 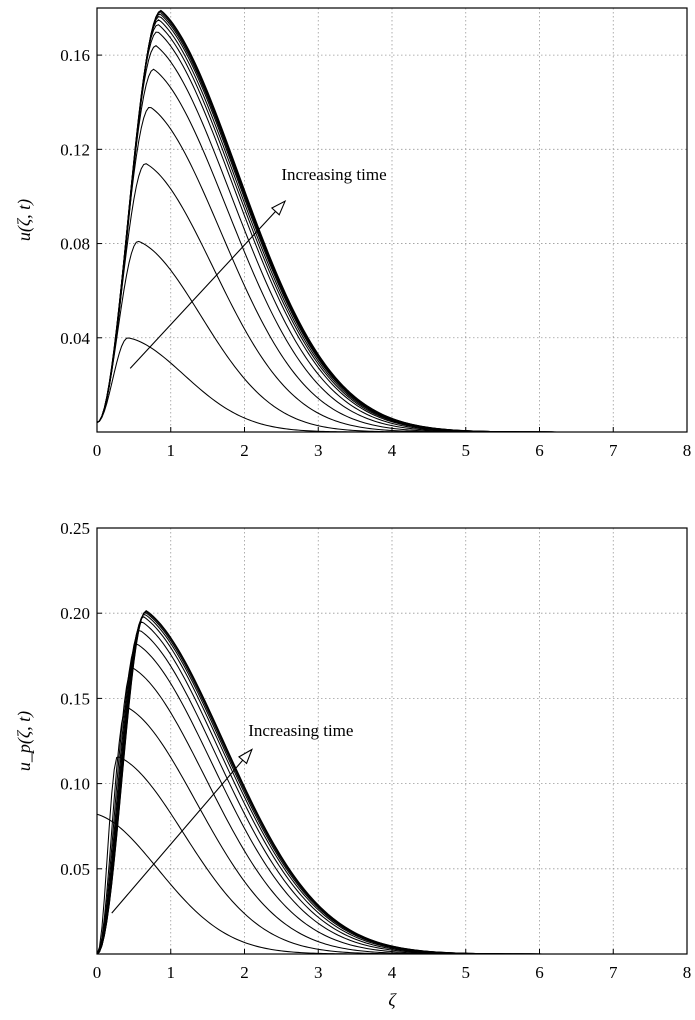 I want to click on y-tick-label: 0.12, so click(x=75, y=149).